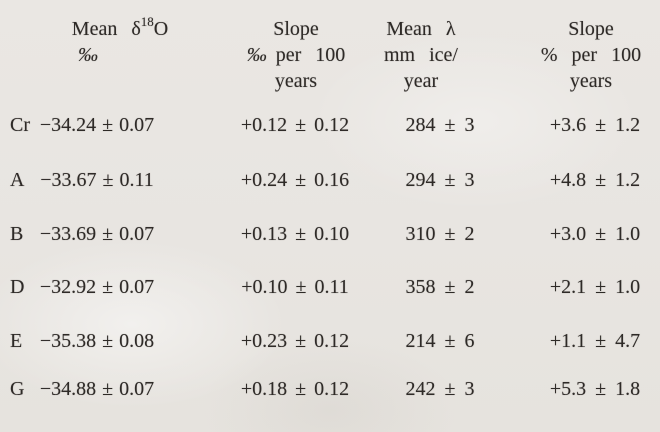 This screenshot has height=432, width=660. Describe the element at coordinates (295, 389) in the screenshot. I see `slope-permil-value: +0.18 ± 0.12` at that location.